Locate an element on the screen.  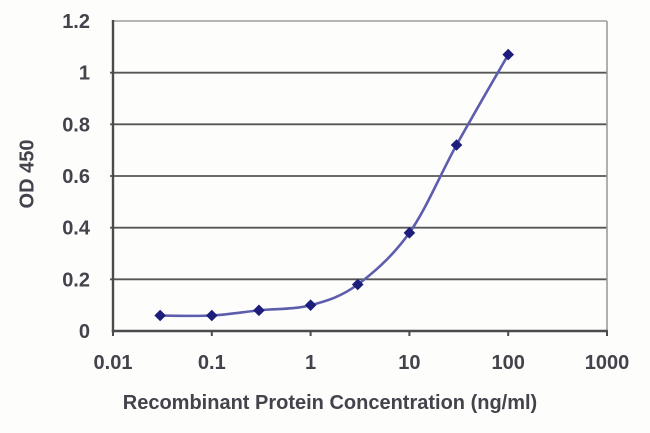
y-tick-label-1: 1 is located at coordinates (84, 74).